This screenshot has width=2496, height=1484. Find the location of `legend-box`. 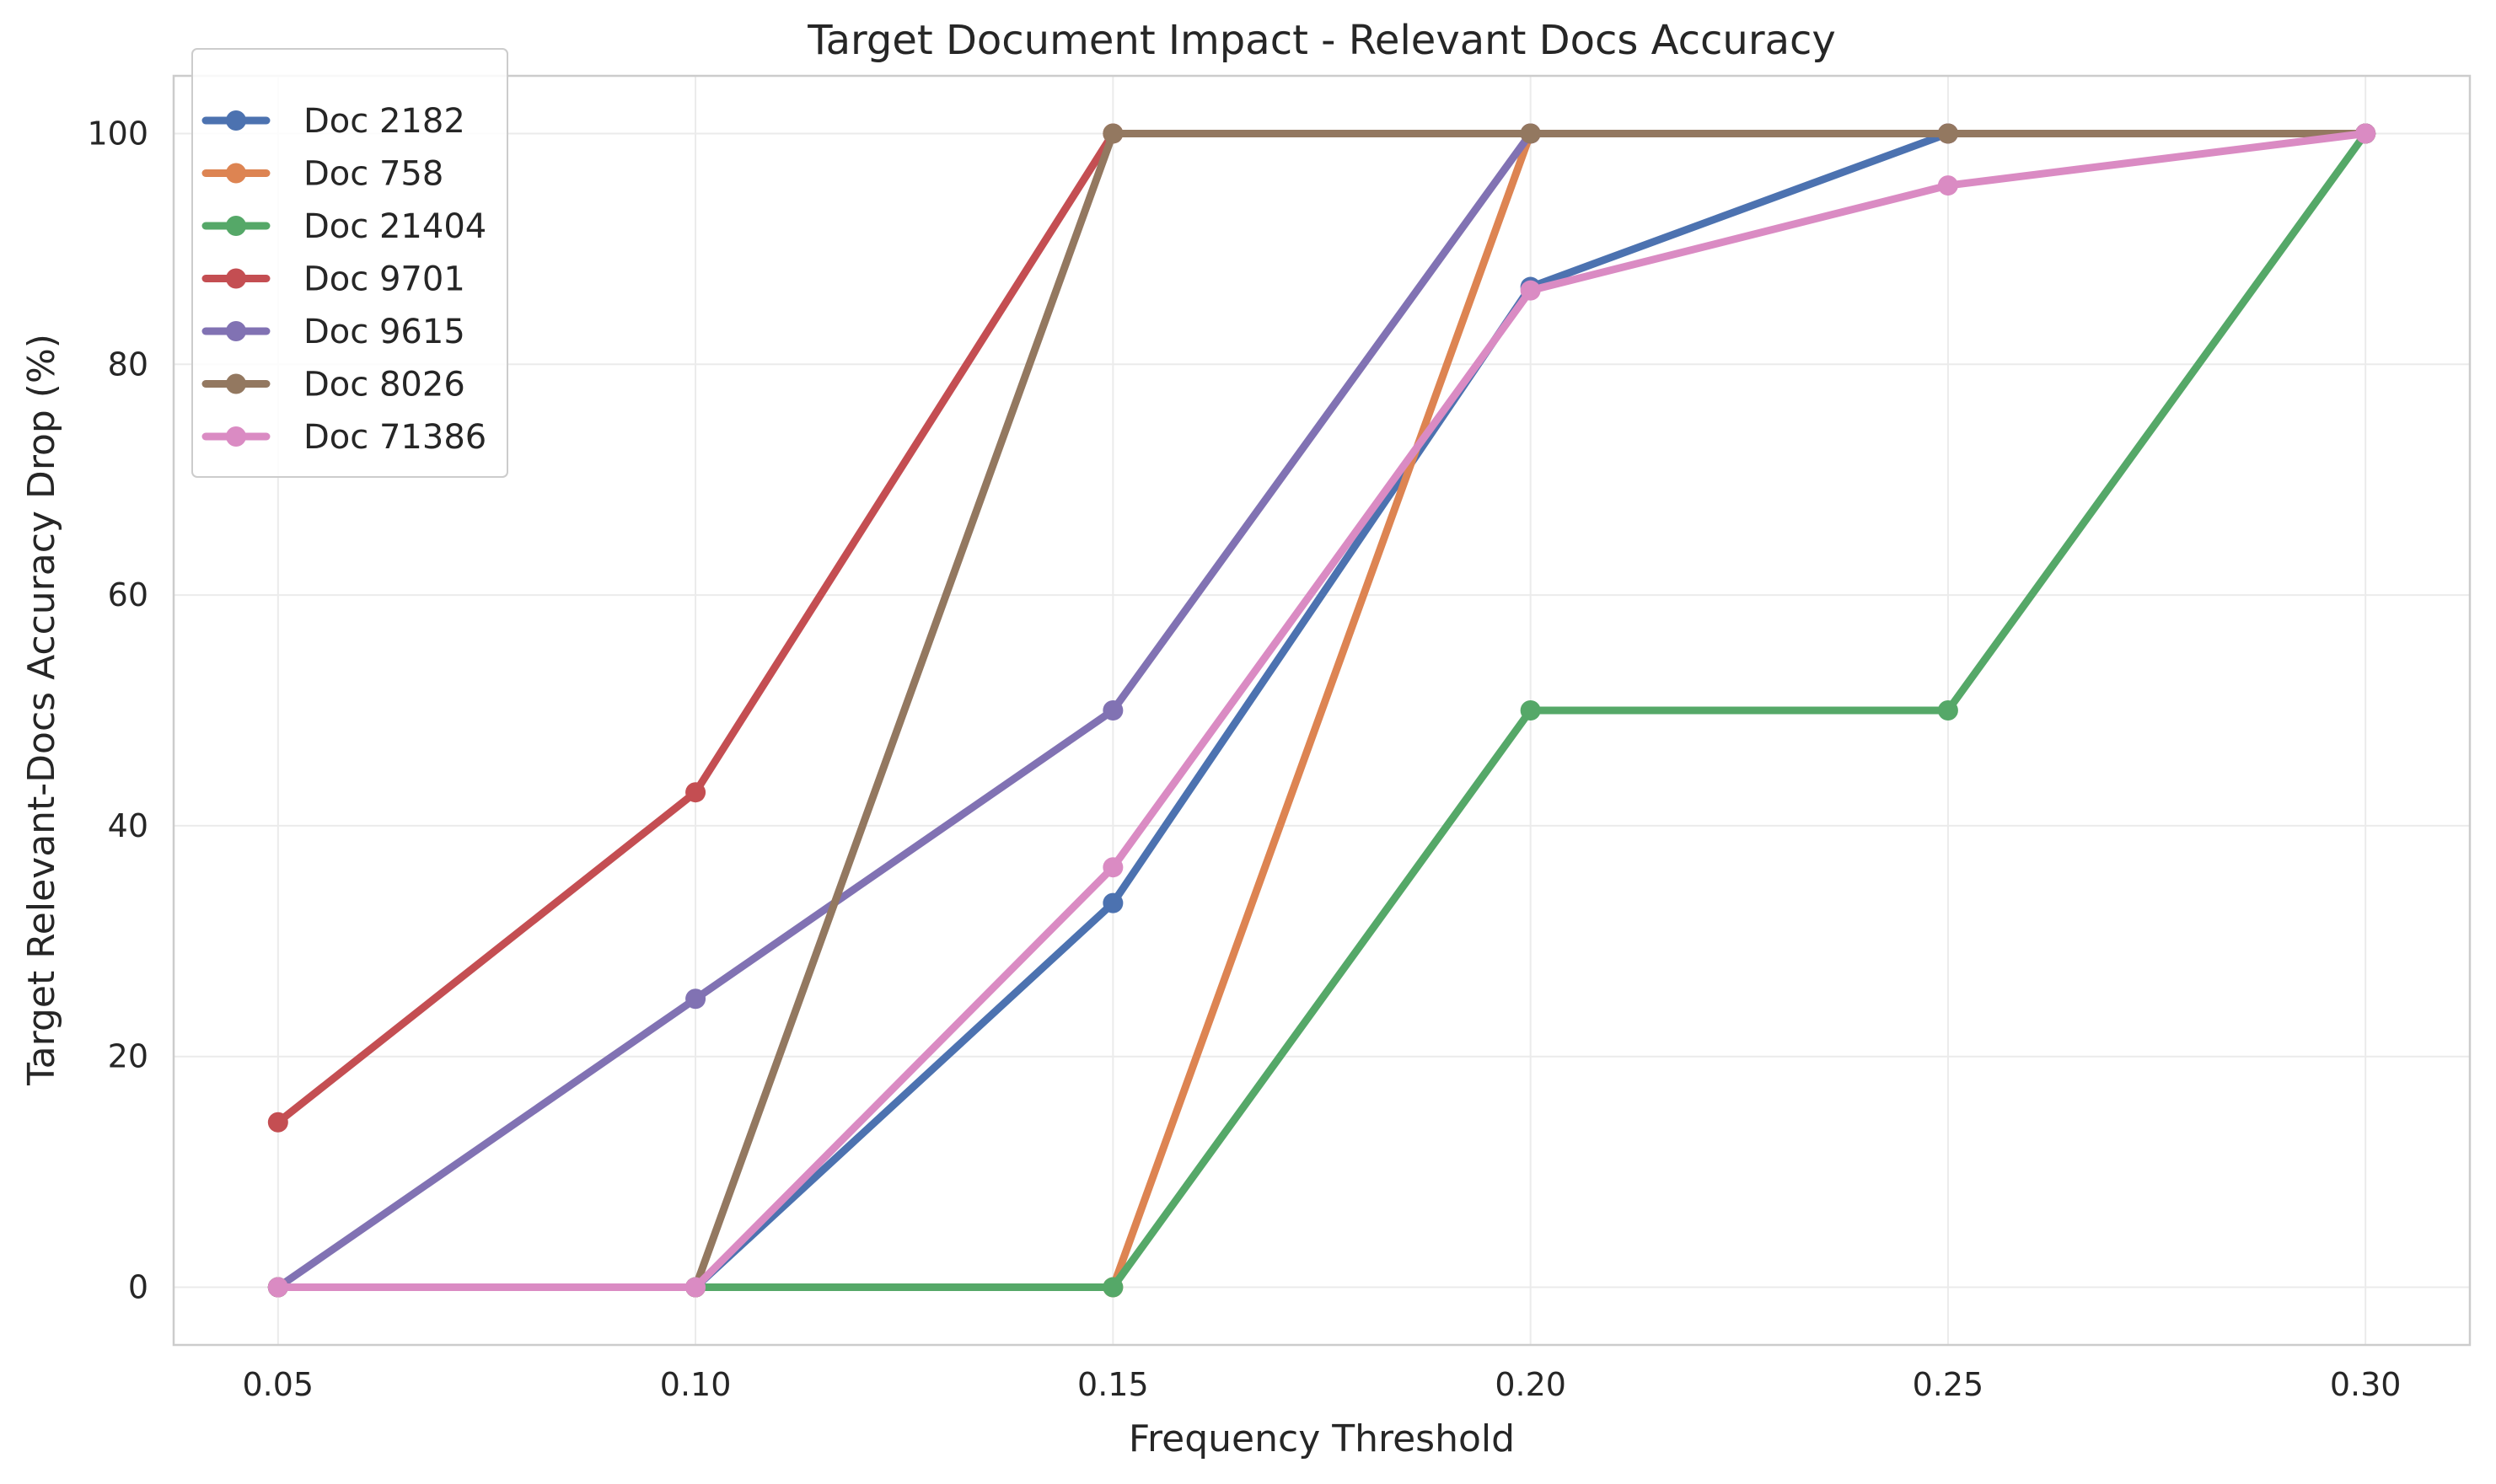

legend-box is located at coordinates (349, 263).